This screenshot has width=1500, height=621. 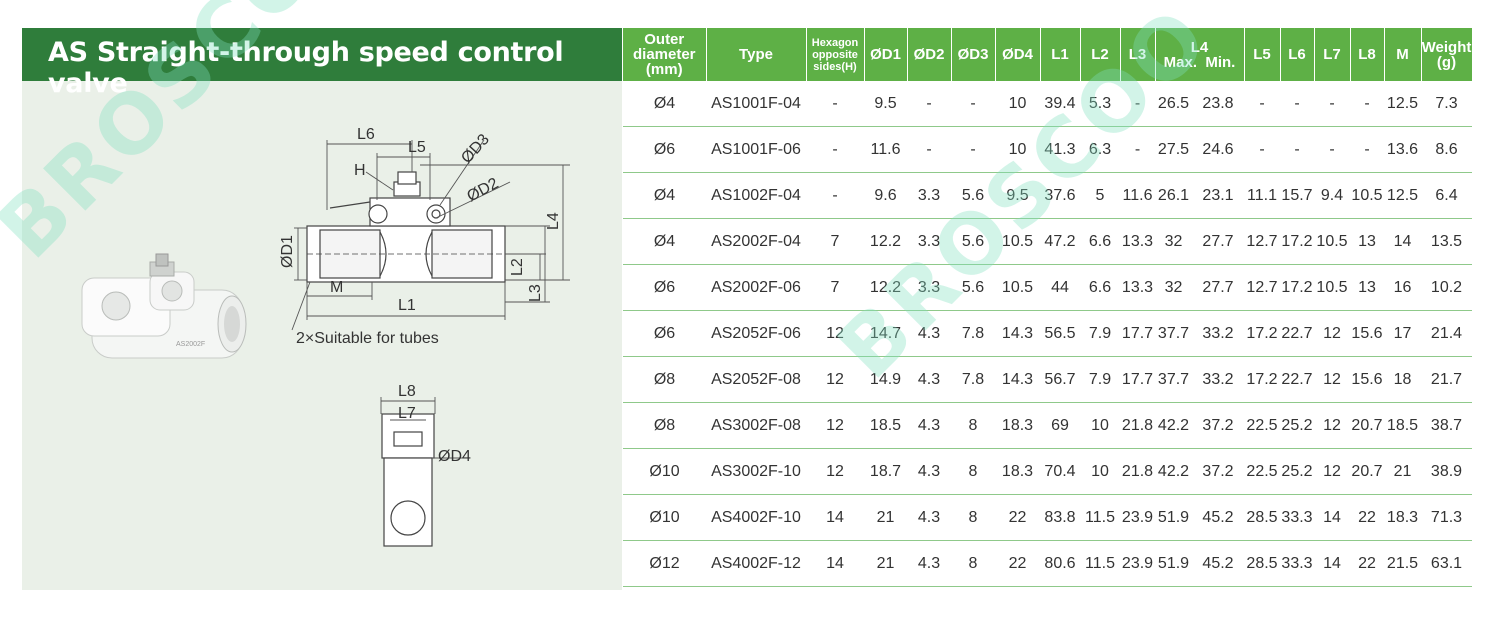 I want to click on table-cell: 33.2, so click(x=1218, y=333).